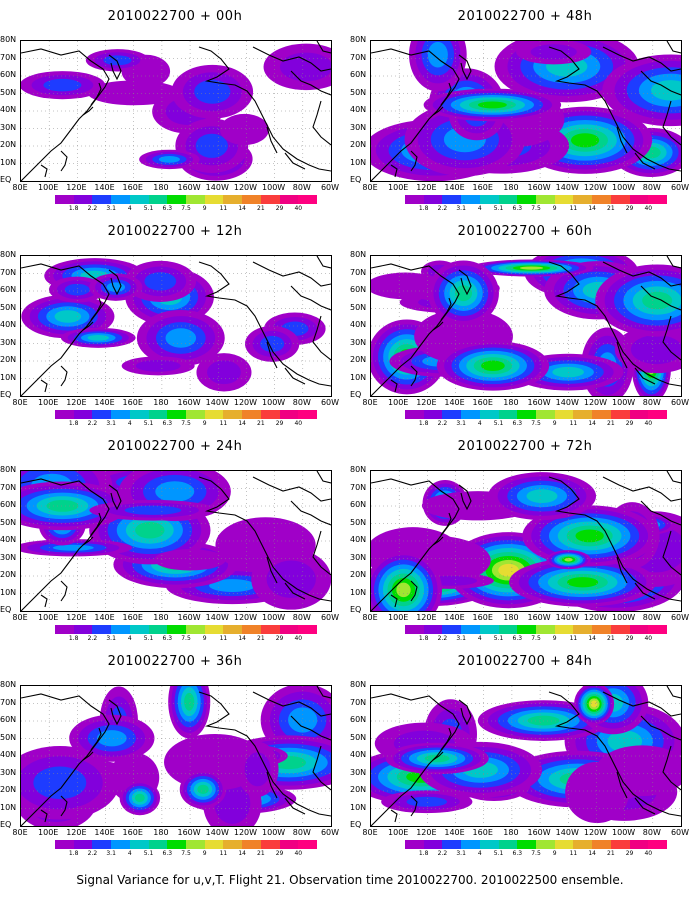  I want to click on longitude-label: 100E, so click(398, 832).